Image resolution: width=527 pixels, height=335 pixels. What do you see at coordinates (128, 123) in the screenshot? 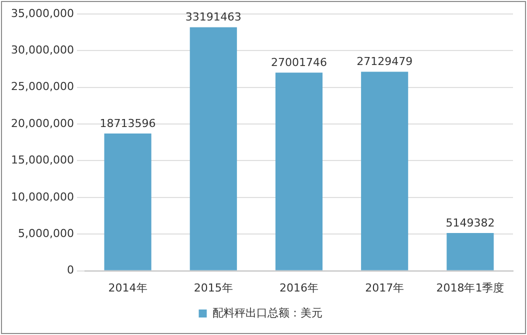
I see `data-label: 18713596` at bounding box center [128, 123].